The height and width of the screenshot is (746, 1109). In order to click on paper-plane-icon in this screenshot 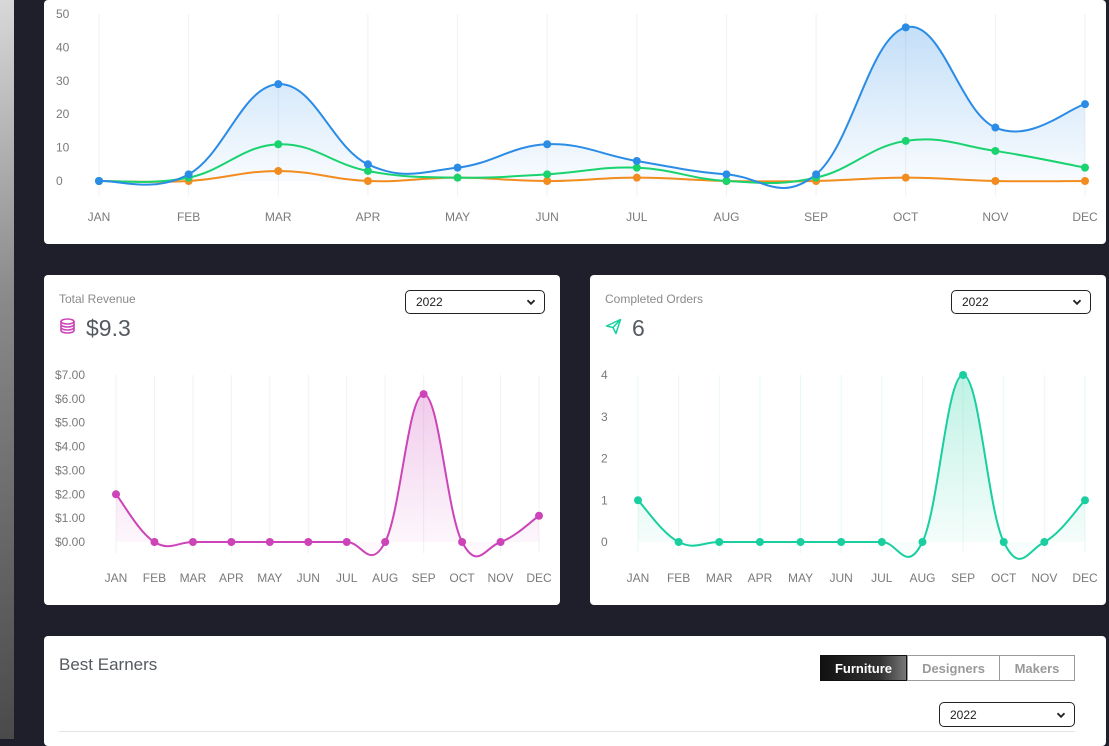, I will do `click(613, 329)`.